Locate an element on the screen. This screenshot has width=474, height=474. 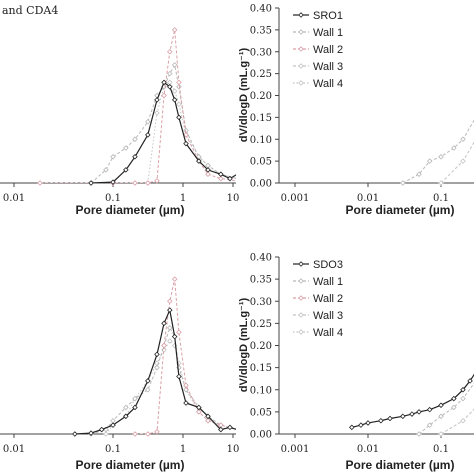
legend-entry: SRO1 is located at coordinates (328, 16).